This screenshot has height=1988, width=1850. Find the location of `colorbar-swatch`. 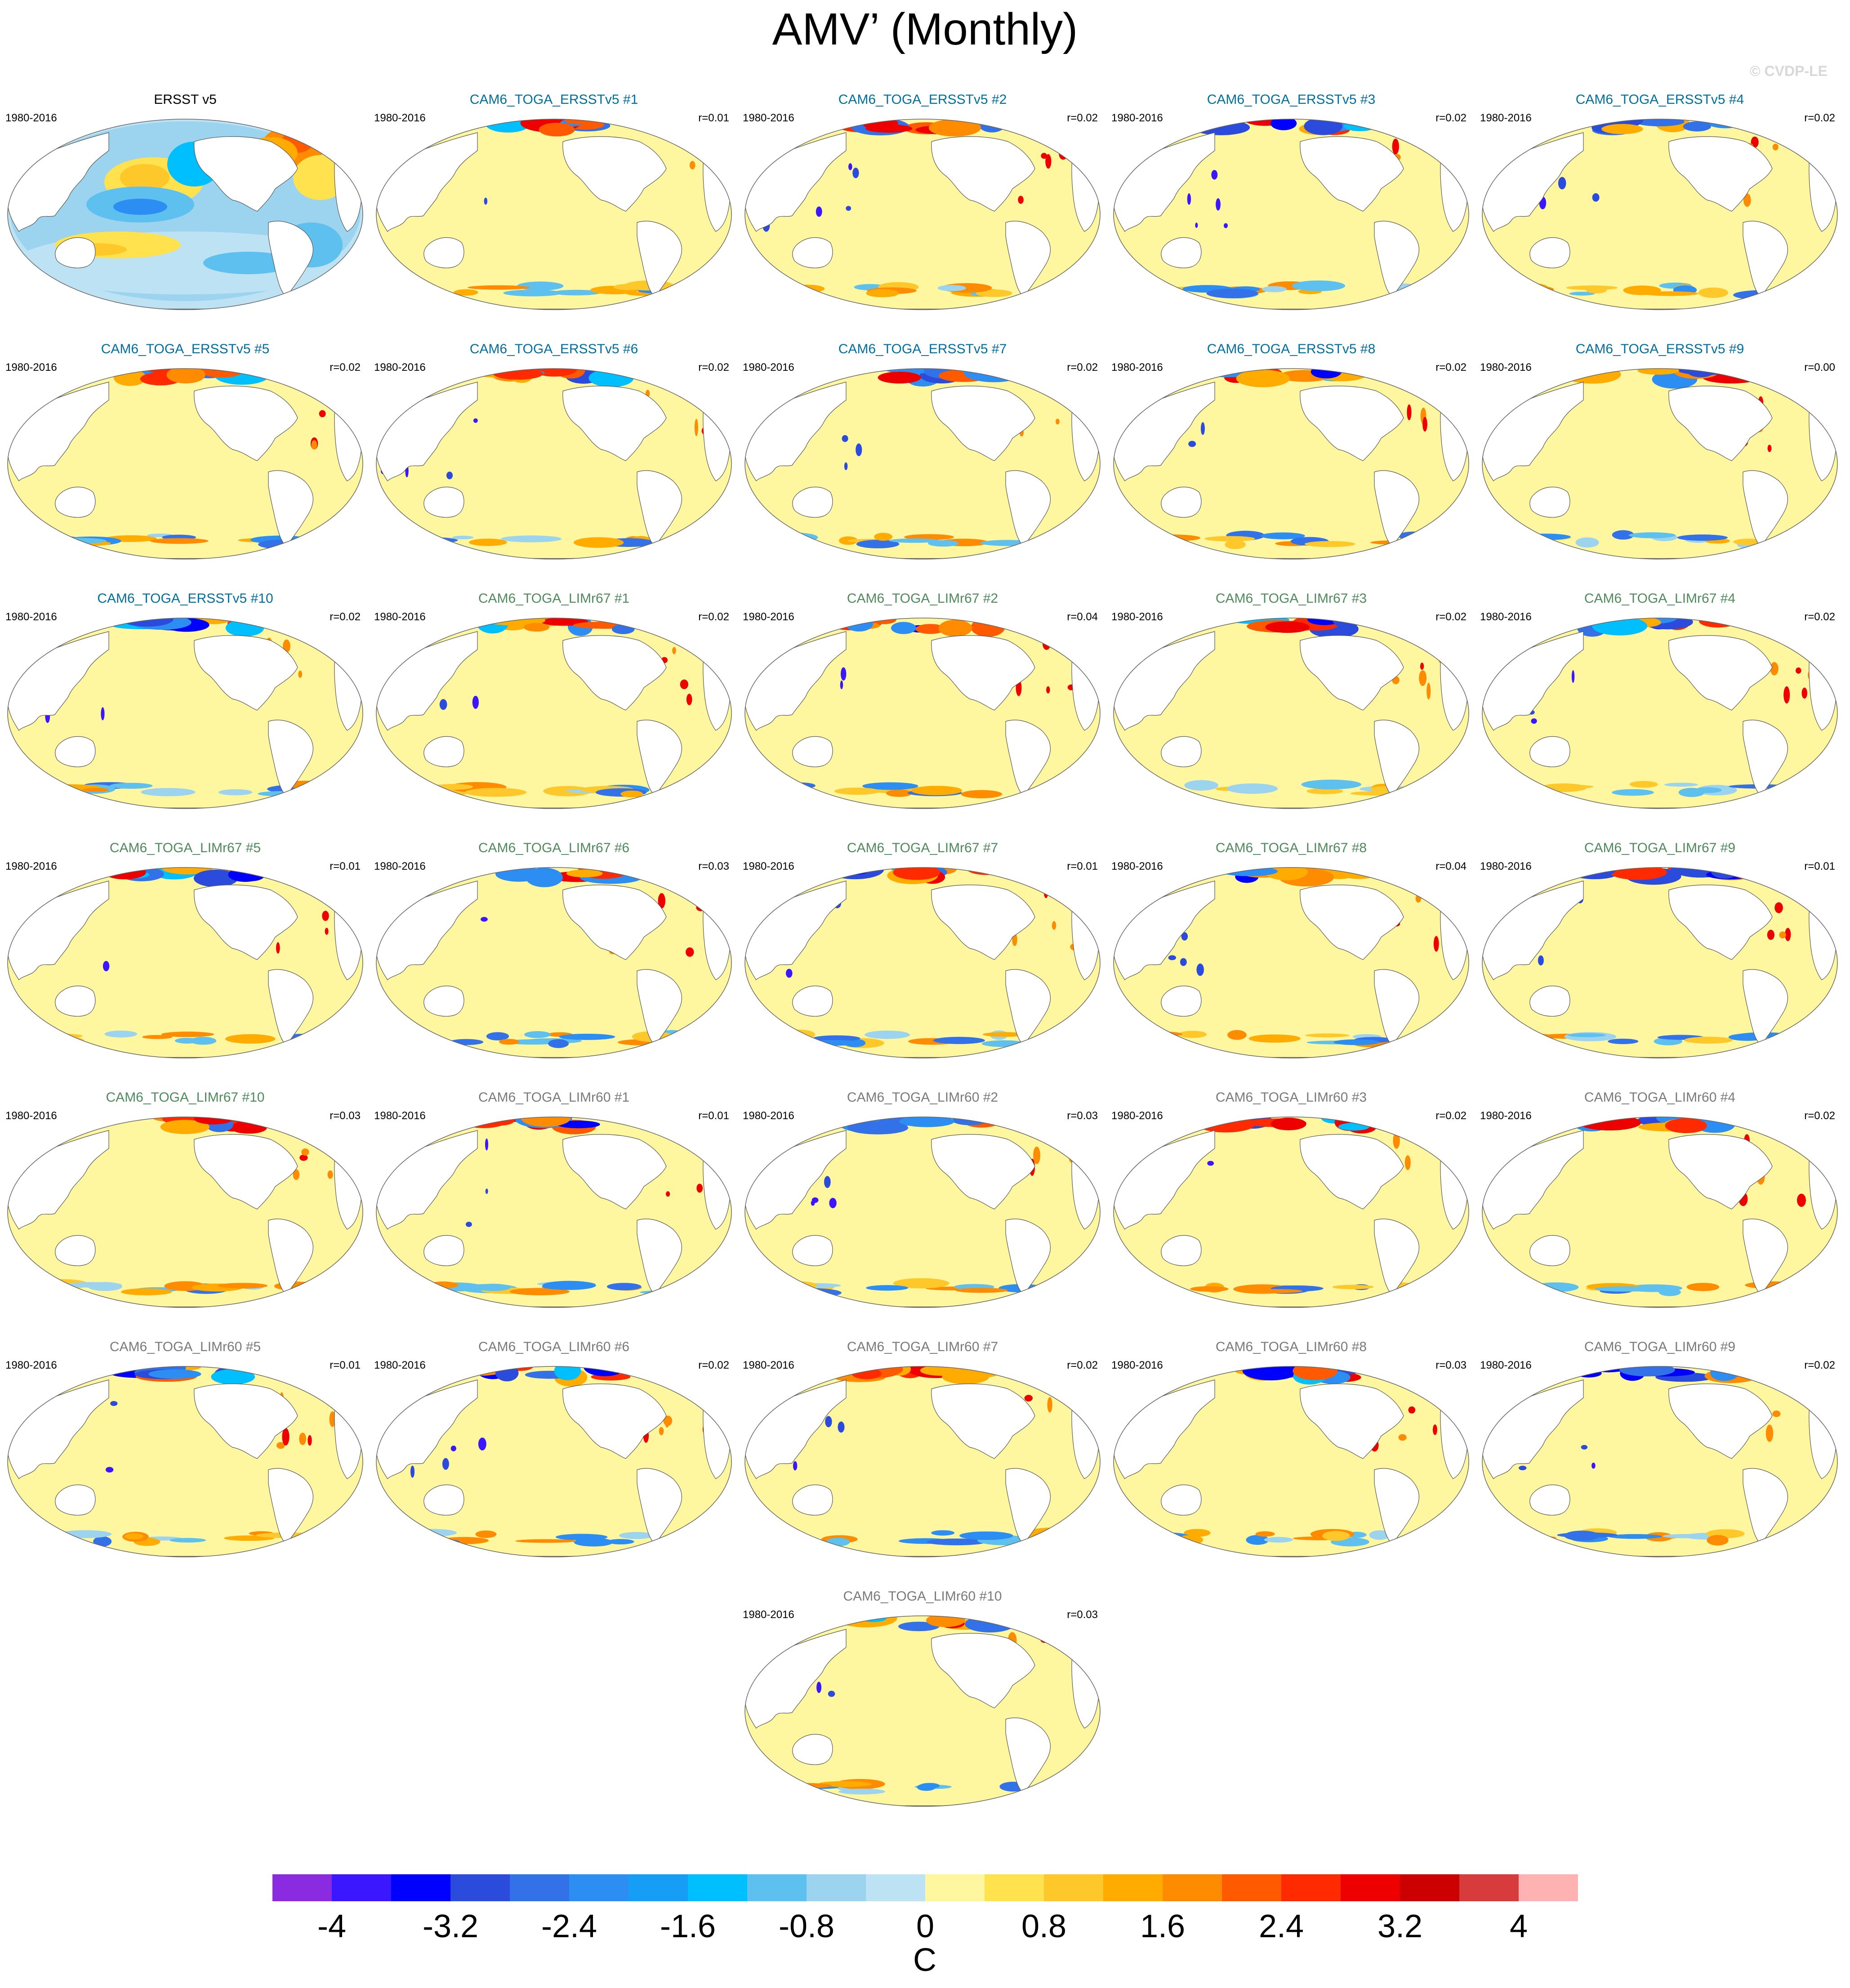

colorbar-swatch is located at coordinates (599, 1887).